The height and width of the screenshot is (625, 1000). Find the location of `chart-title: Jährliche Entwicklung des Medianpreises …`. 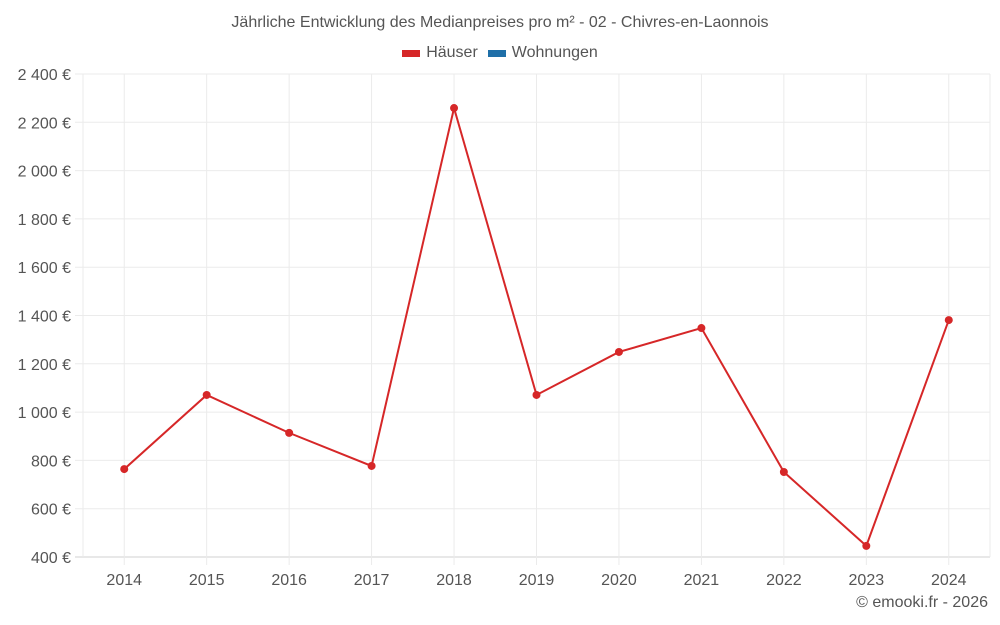

chart-title: Jährliche Entwicklung des Medianpreises … is located at coordinates (500, 22).